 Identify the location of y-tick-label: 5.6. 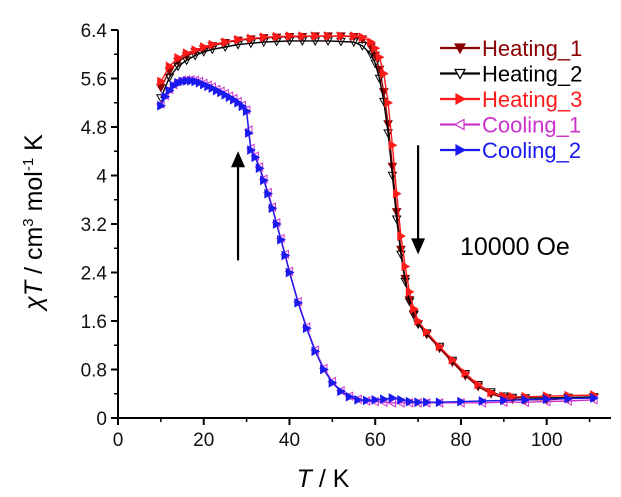
(94, 80).